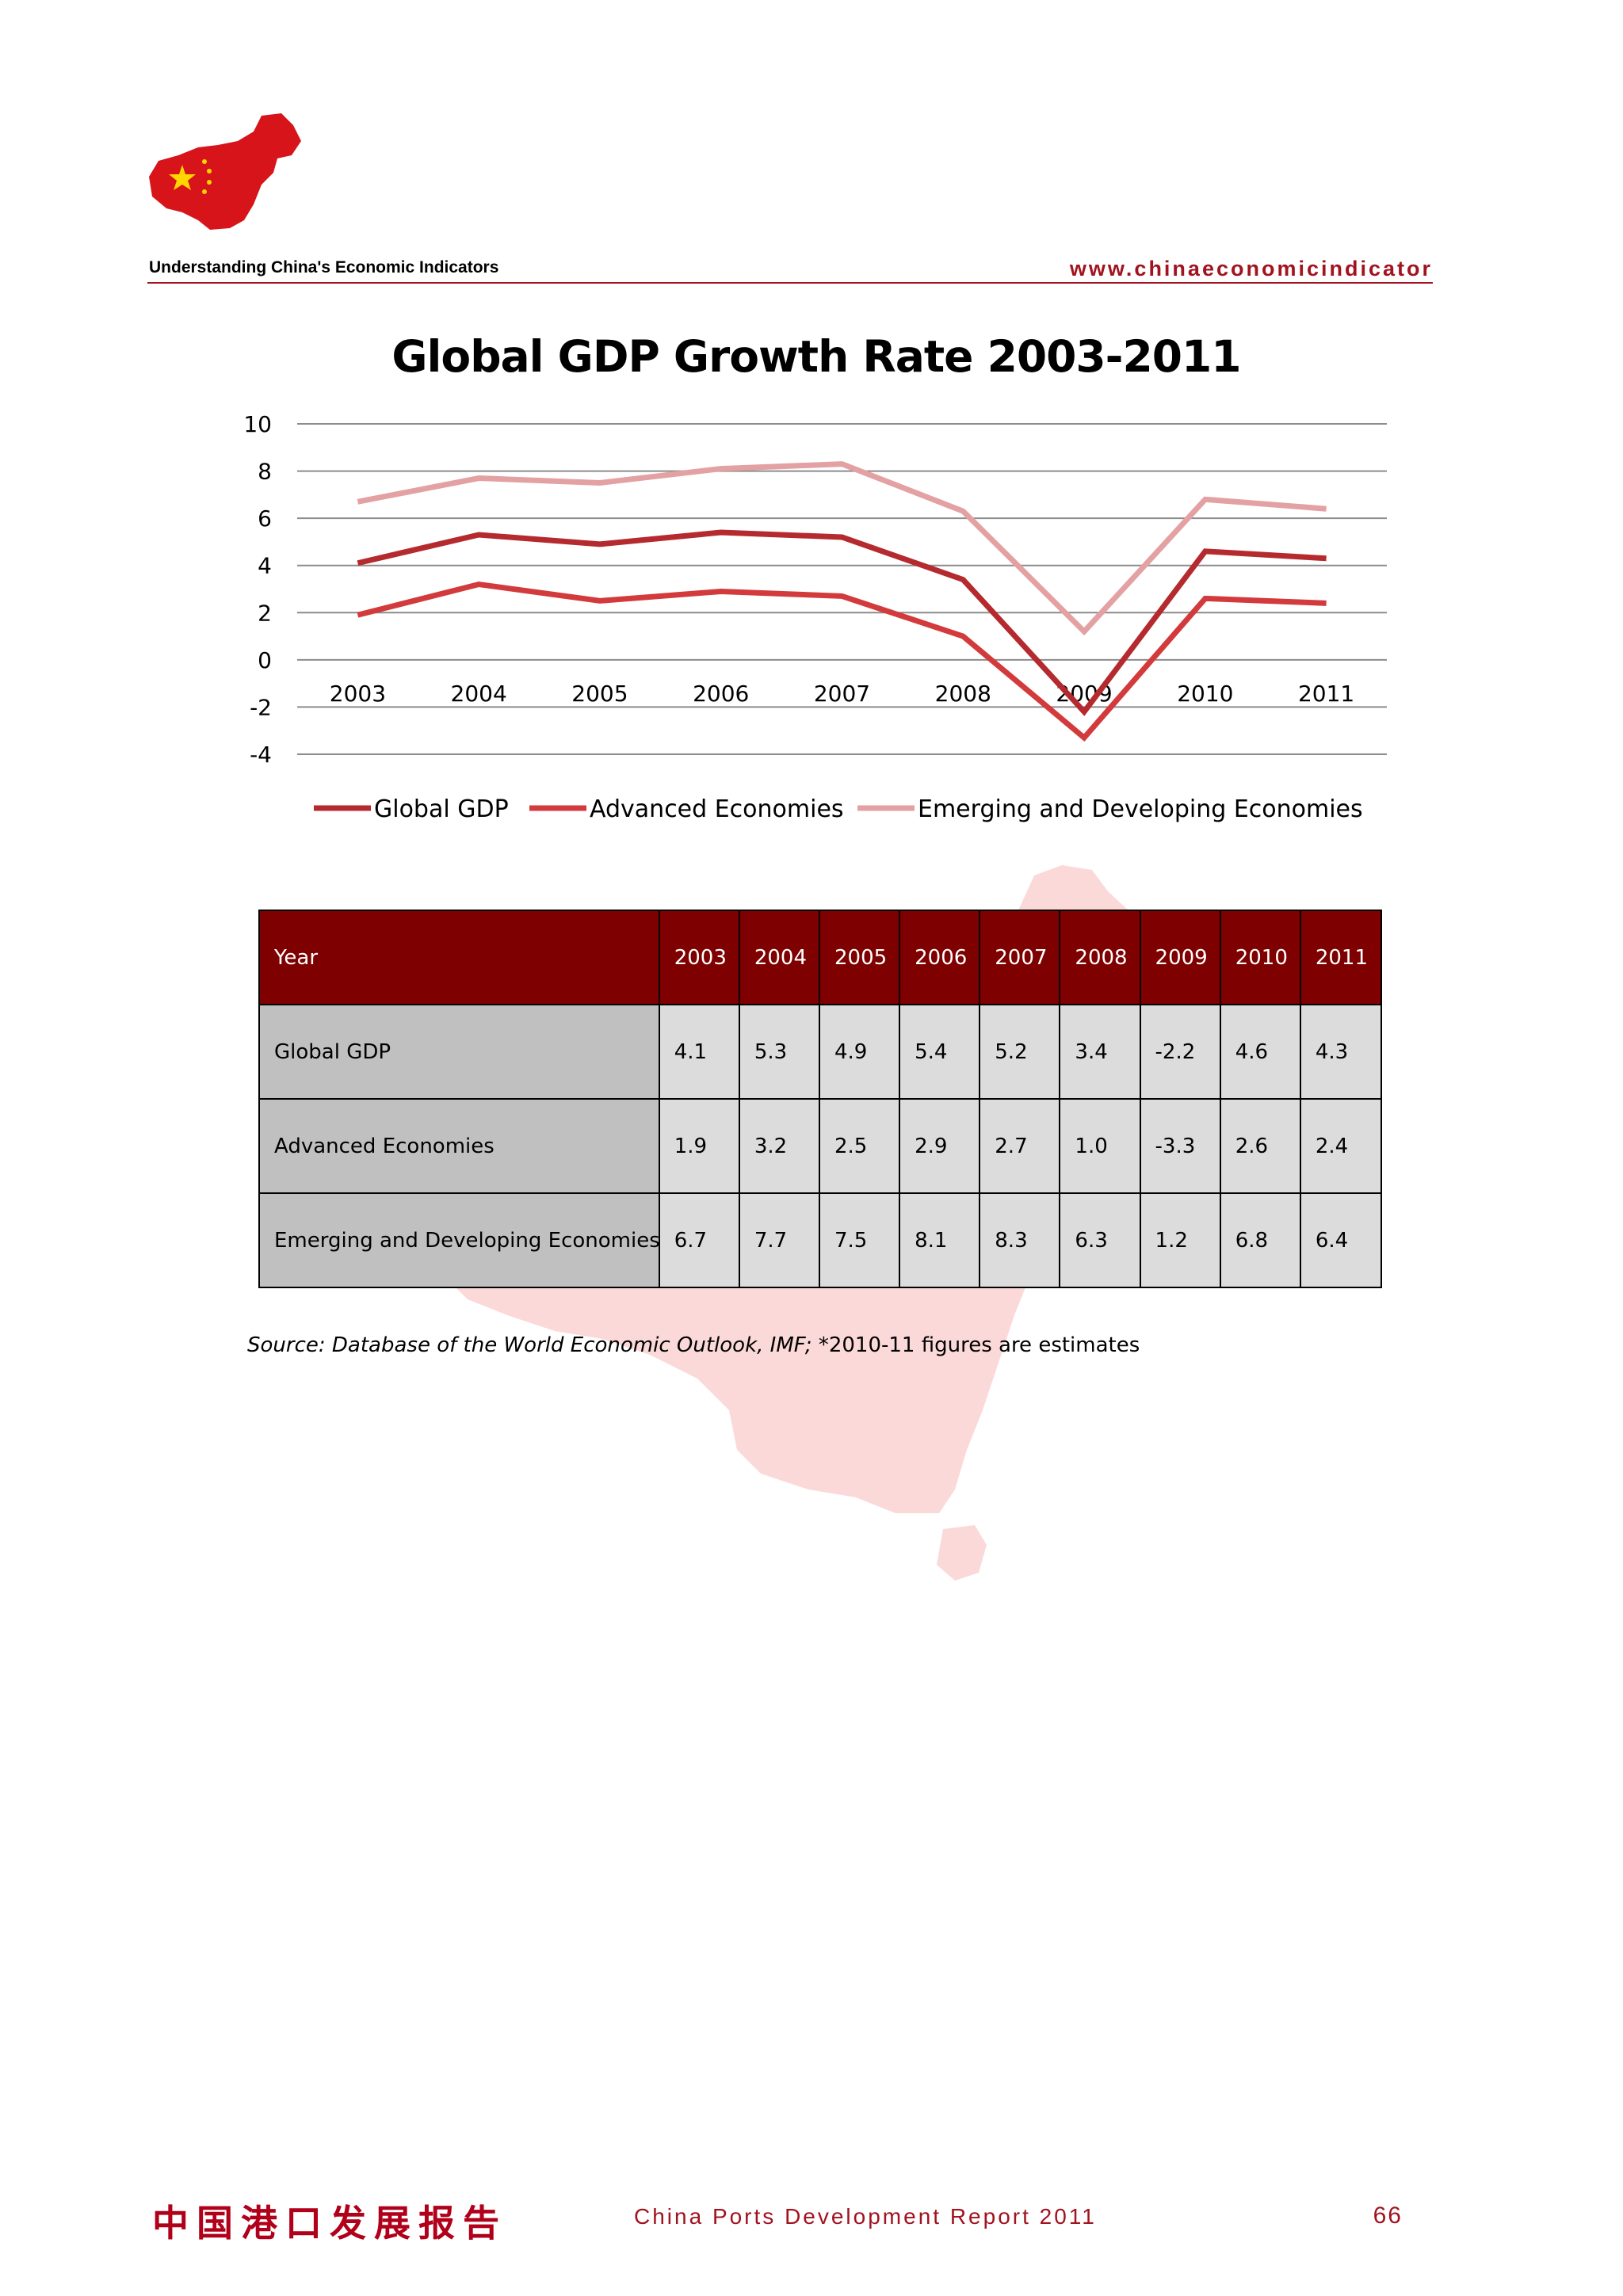  What do you see at coordinates (358, 694) in the screenshot?
I see `x-tick-label: 2003` at bounding box center [358, 694].